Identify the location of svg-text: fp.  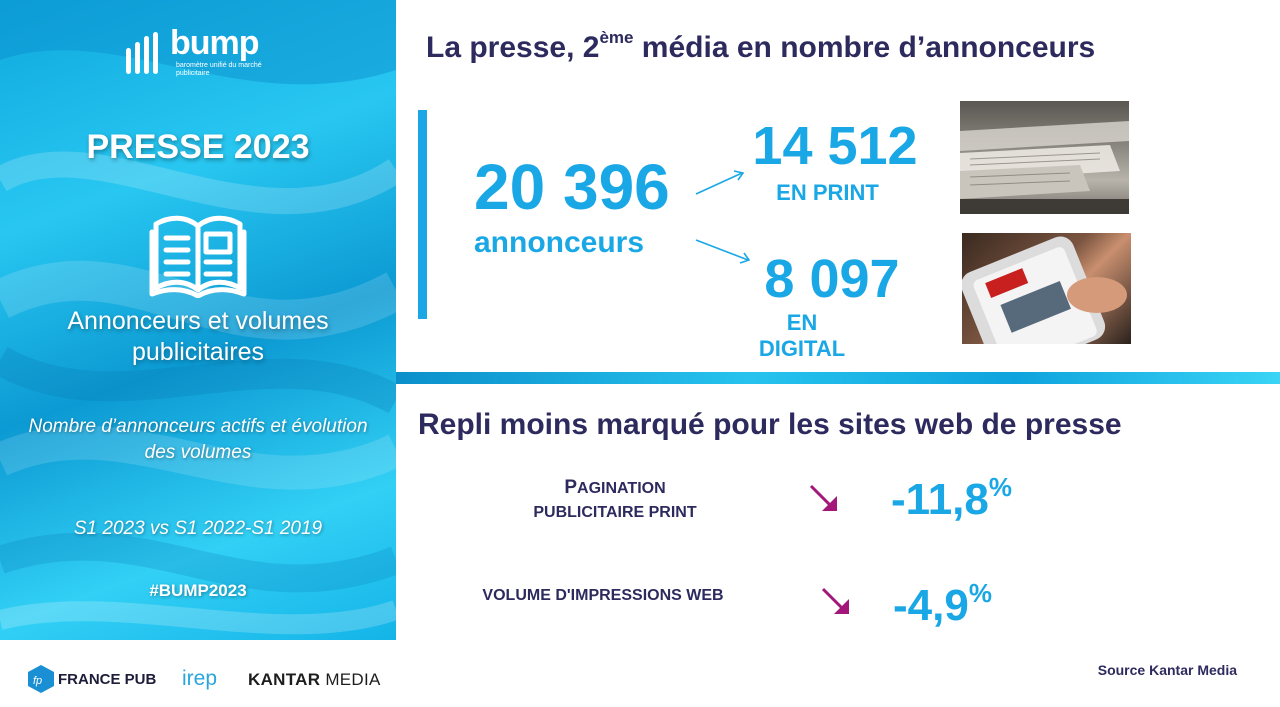
(37, 681).